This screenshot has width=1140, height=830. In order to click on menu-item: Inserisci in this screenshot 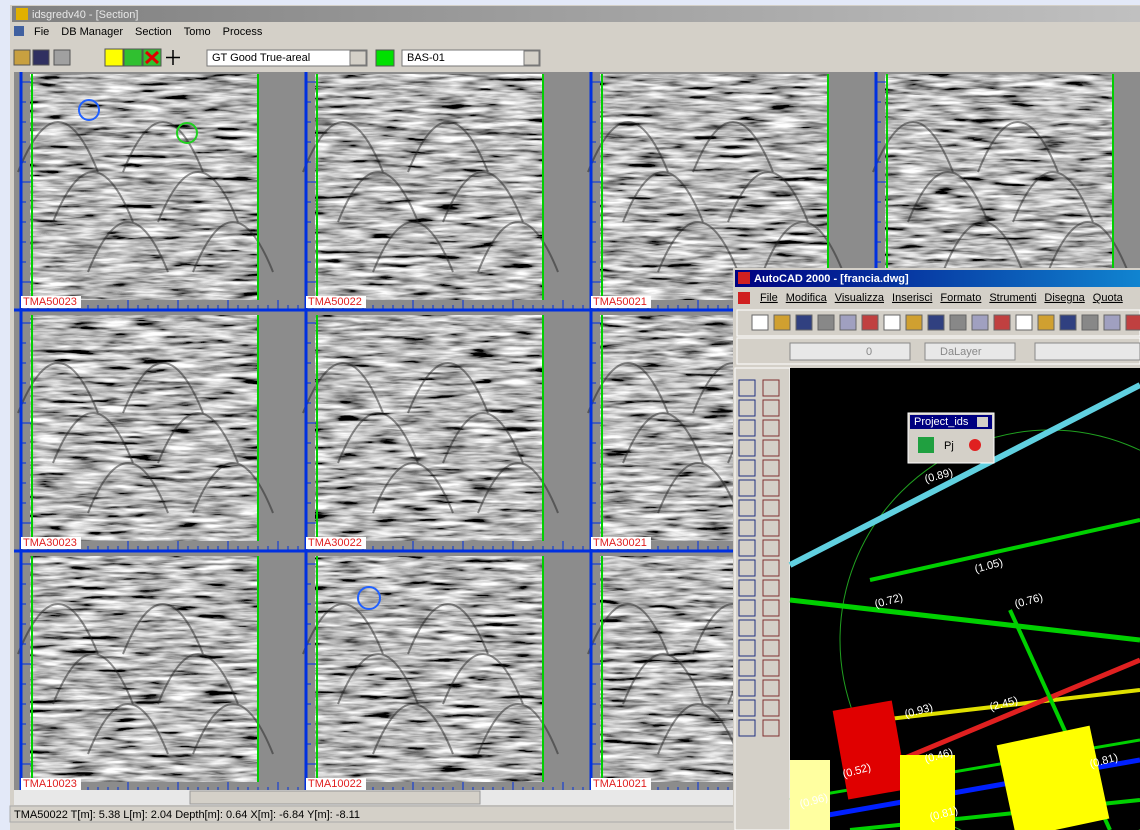, I will do `click(912, 298)`.